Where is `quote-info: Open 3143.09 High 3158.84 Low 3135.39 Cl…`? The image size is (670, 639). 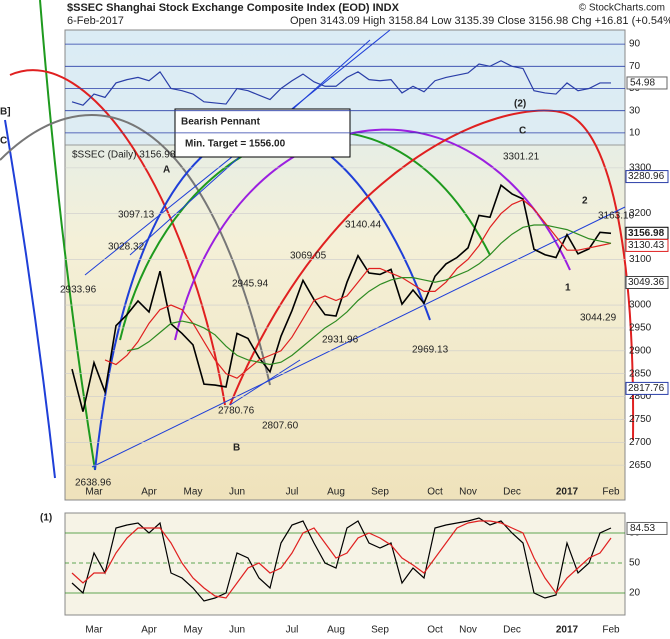
quote-info: Open 3143.09 High 3158.84 Low 3135.39 Cl… is located at coordinates (480, 21).